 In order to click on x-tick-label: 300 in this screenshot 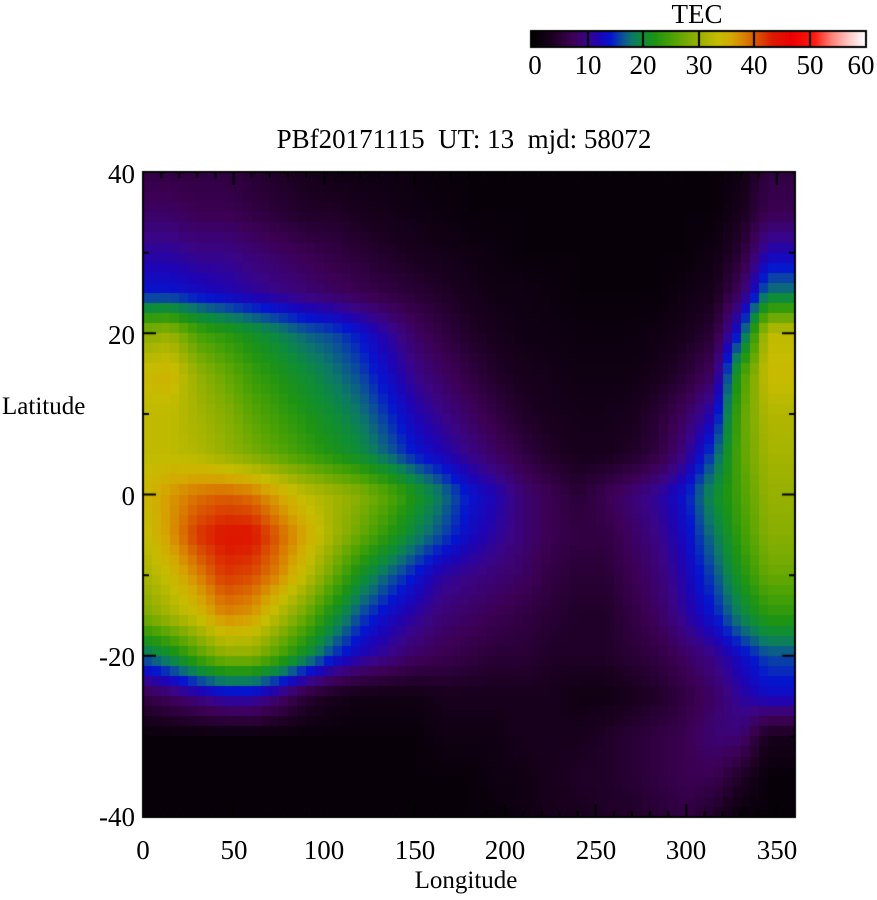, I will do `click(686, 850)`.